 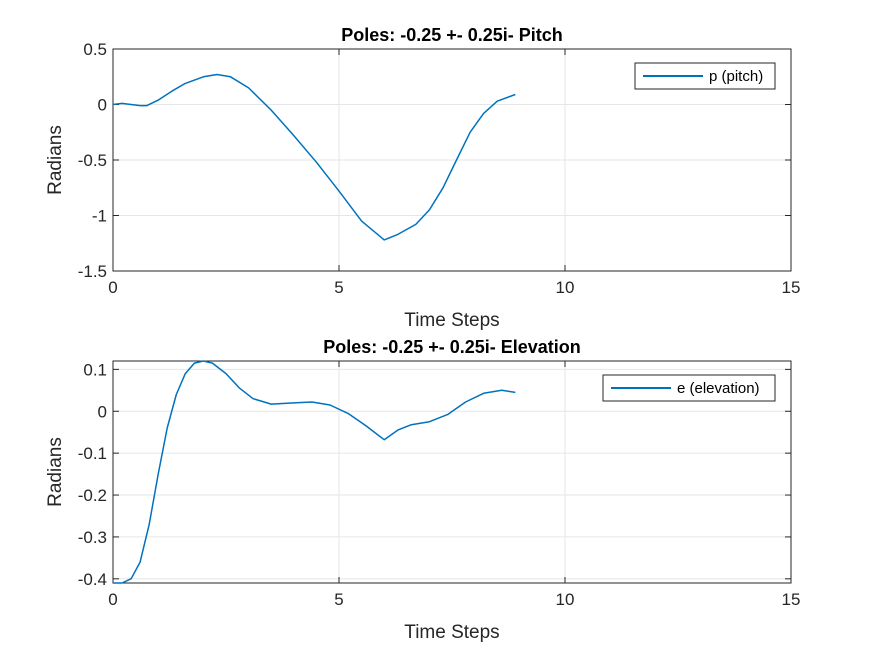 What do you see at coordinates (338, 287) in the screenshot?
I see `pitch-x-tick-label-1: 5` at bounding box center [338, 287].